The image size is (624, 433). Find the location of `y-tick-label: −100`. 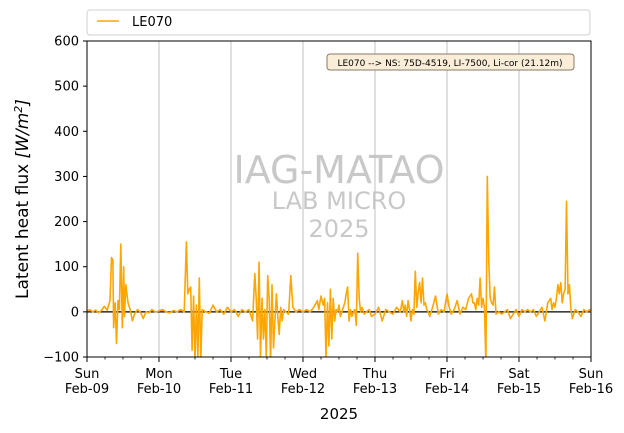

y-tick-label: −100 is located at coordinates (61, 358).